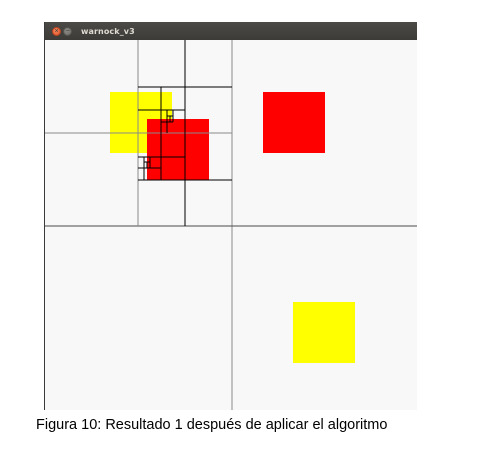 This screenshot has height=449, width=478. Describe the element at coordinates (108, 31) in the screenshot. I see `window-title: warnock_v3` at that location.